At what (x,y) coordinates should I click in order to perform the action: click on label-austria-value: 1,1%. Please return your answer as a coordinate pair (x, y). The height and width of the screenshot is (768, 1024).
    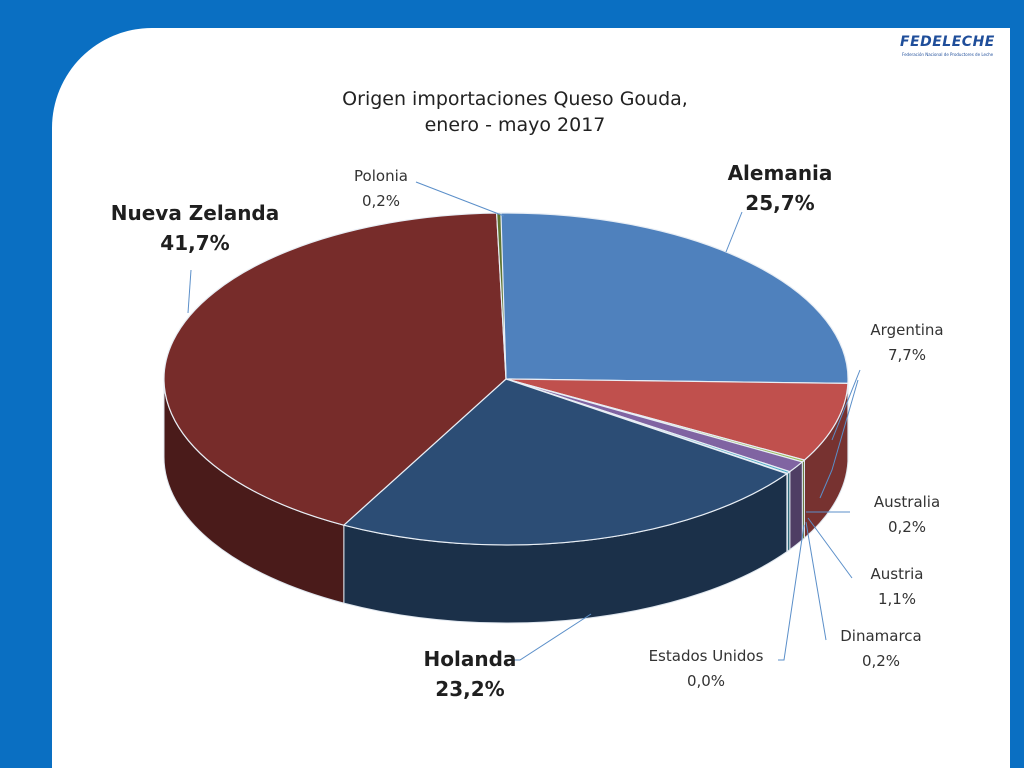
    Looking at the image, I should click on (897, 599).